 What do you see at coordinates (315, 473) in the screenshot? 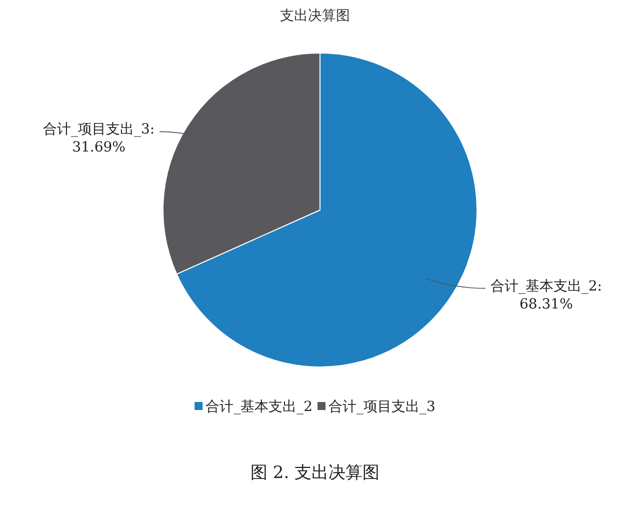
I see `caption: 图 2. 支出决算图` at bounding box center [315, 473].